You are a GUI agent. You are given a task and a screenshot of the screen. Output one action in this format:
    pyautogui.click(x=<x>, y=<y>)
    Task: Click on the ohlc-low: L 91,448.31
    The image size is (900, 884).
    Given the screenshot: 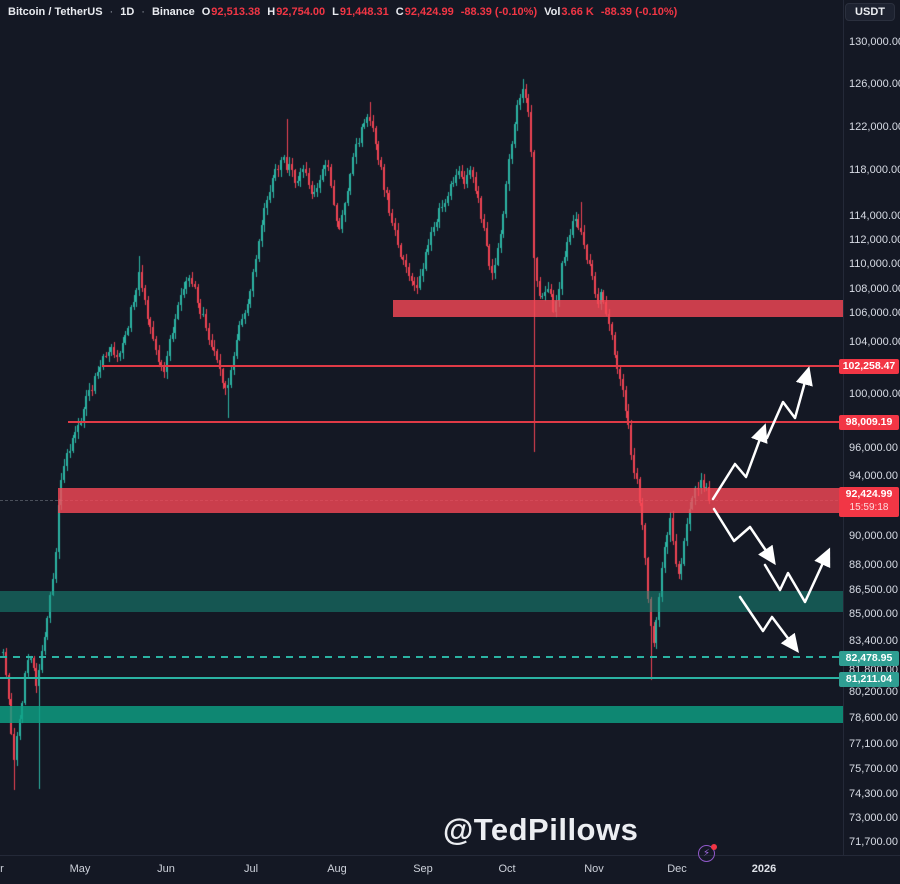 What is the action you would take?
    pyautogui.click(x=360, y=12)
    